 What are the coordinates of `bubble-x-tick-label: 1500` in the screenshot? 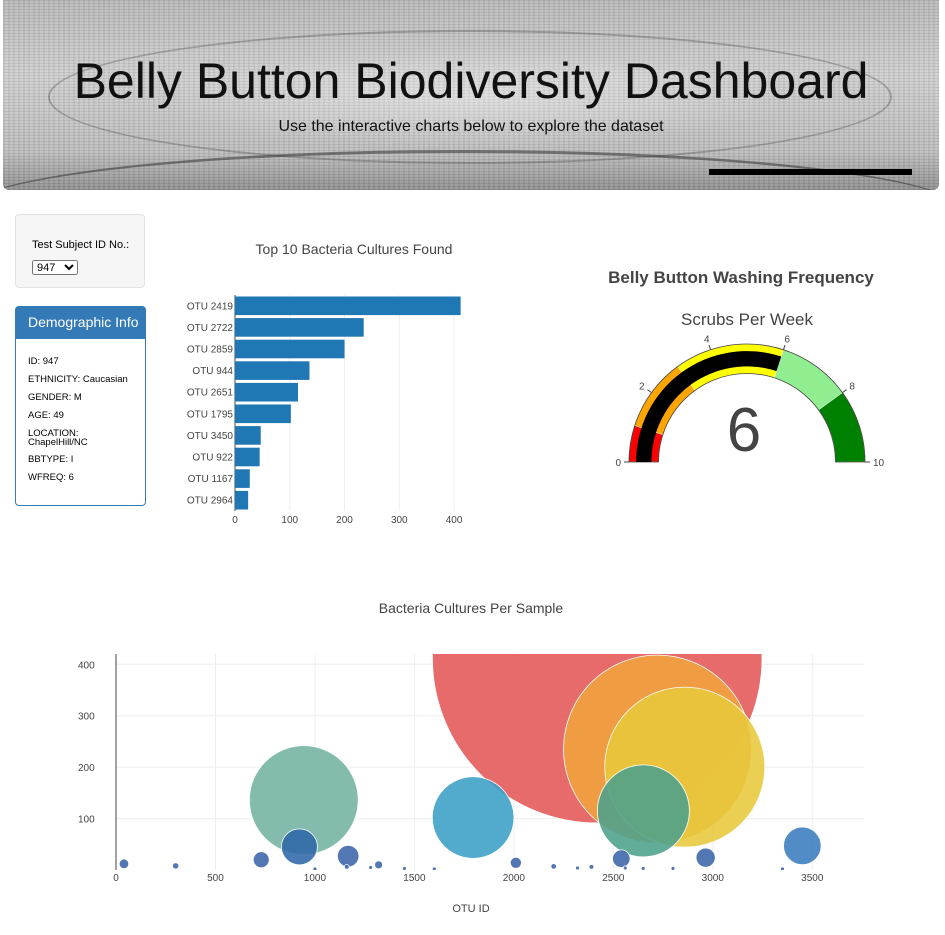 It's located at (414, 878).